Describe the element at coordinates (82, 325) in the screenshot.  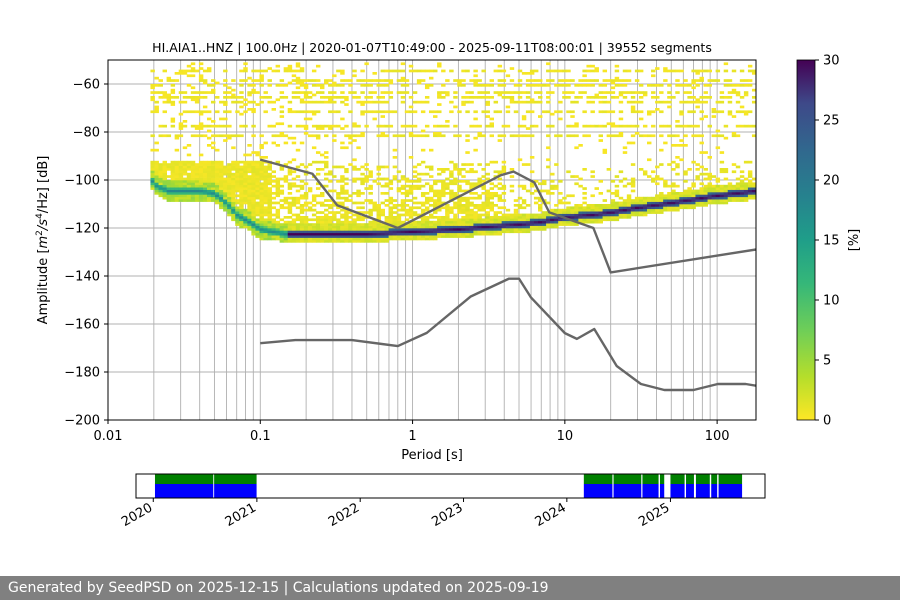
I see `y-tick-label: −160` at that location.